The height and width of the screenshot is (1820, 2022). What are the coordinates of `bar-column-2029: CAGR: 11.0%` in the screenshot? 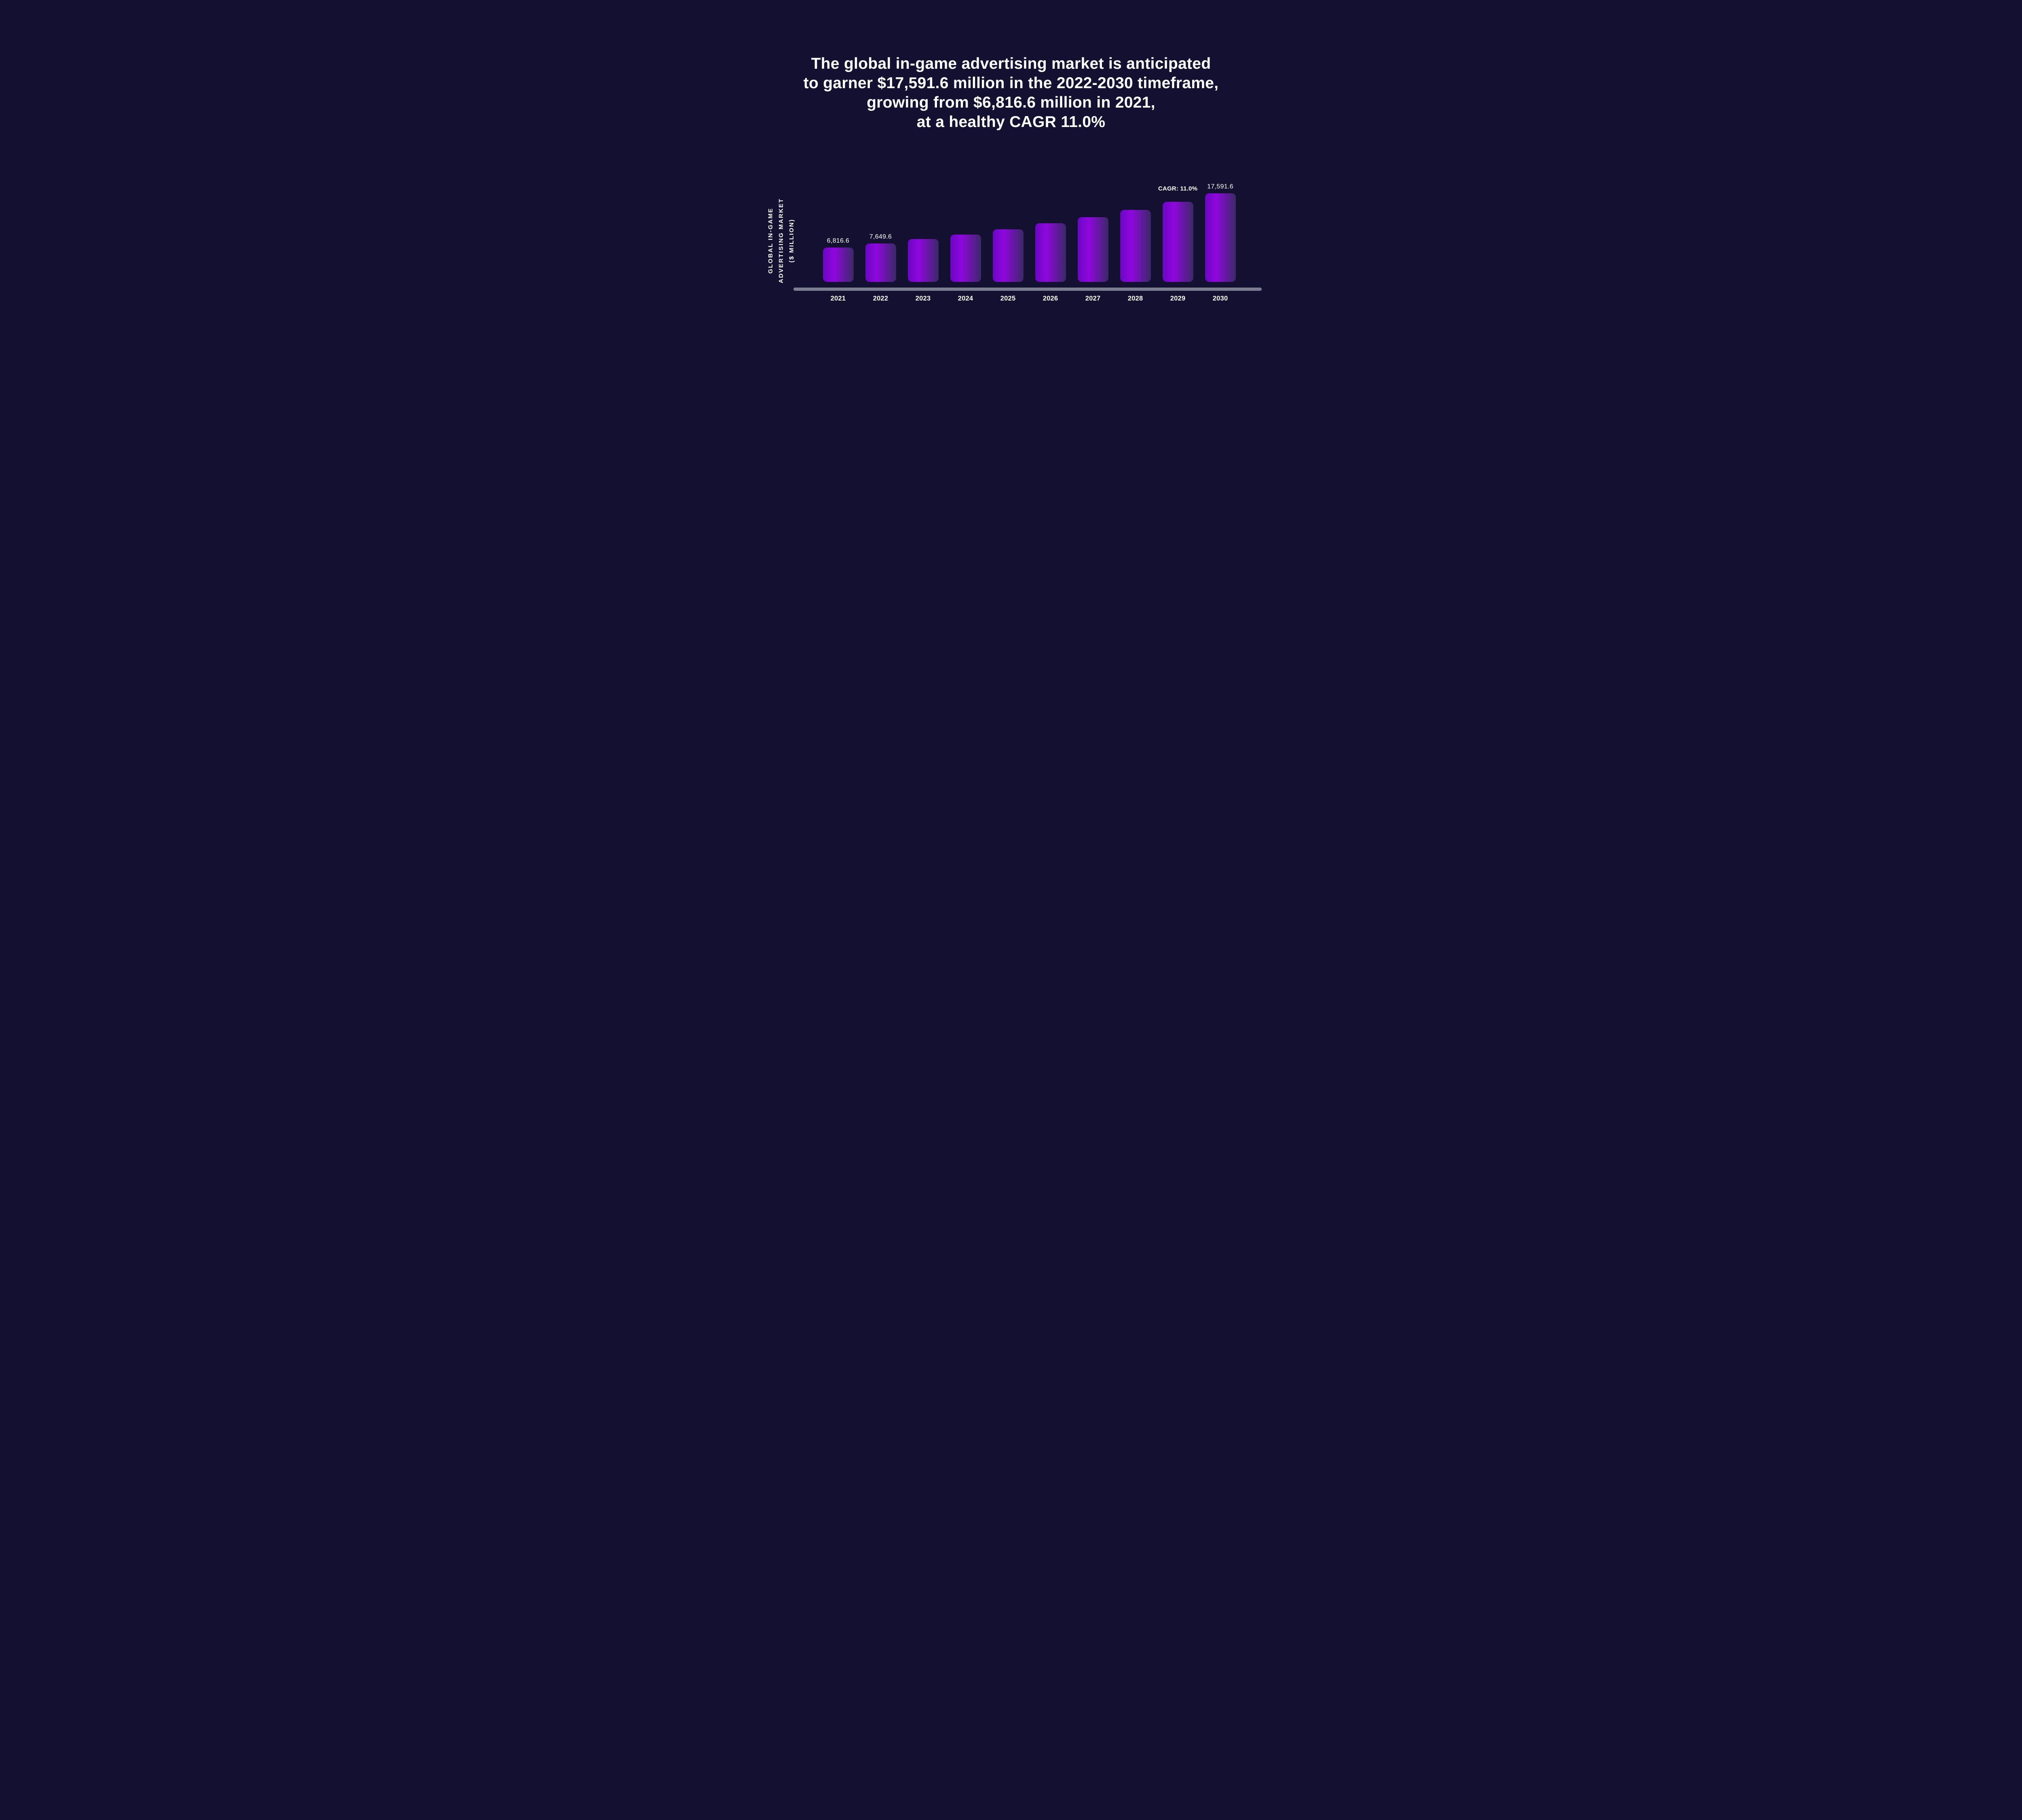 It's located at (1178, 233).